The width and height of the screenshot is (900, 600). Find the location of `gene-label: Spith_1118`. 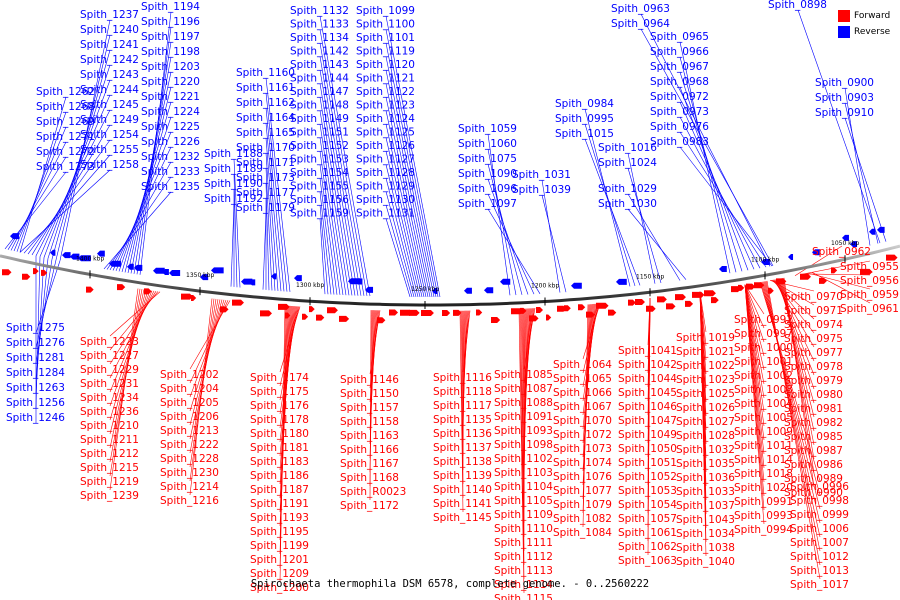

gene-label: Spith_1118 is located at coordinates (462, 392).